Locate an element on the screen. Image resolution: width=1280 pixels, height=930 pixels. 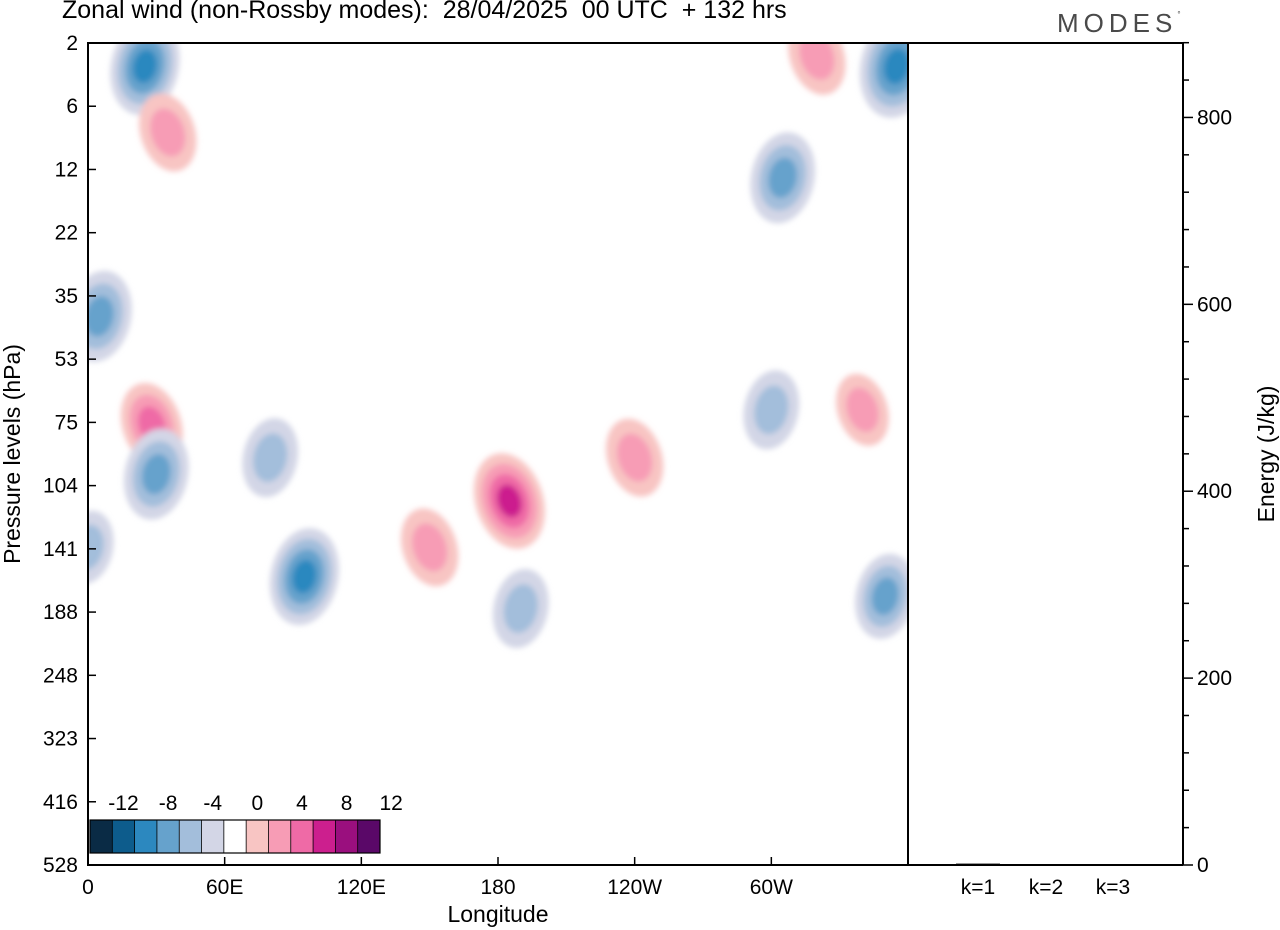
energy-y-axis: 0 200 400 600 800 is located at coordinates (1207, 459).